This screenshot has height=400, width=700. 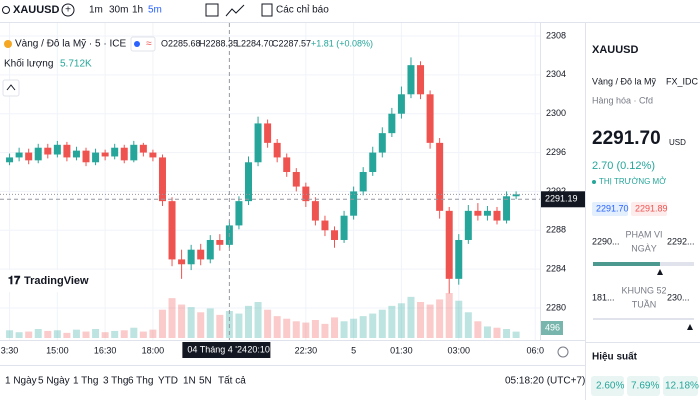 What do you see at coordinates (143, 44) in the screenshot?
I see `legend-buttons` at bounding box center [143, 44].